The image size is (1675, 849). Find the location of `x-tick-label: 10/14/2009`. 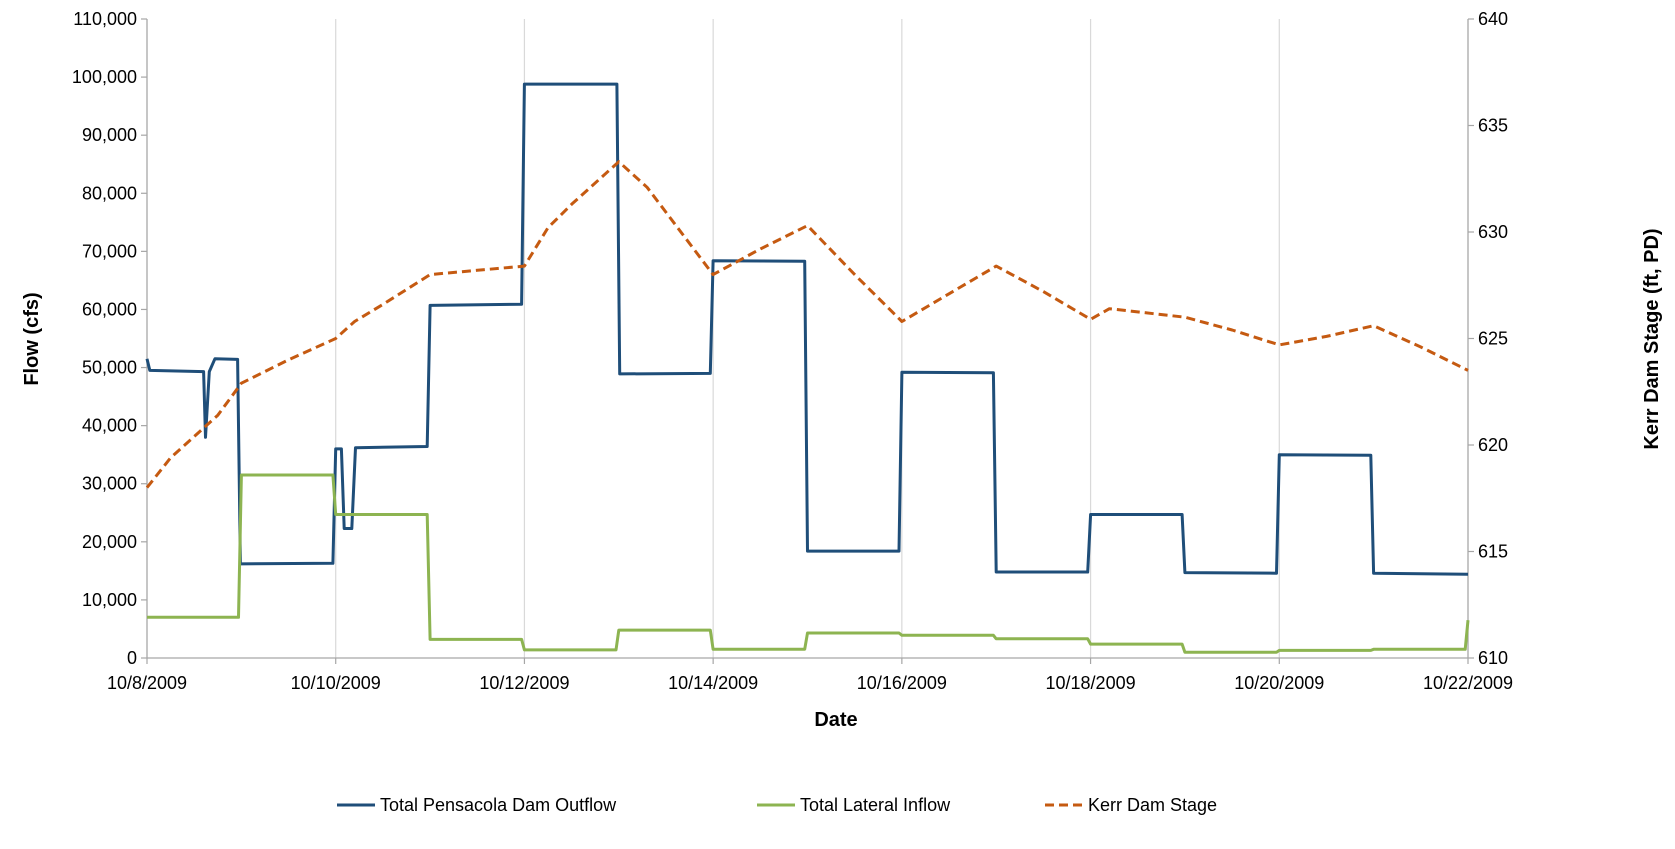

x-tick-label: 10/14/2009 is located at coordinates (713, 683).